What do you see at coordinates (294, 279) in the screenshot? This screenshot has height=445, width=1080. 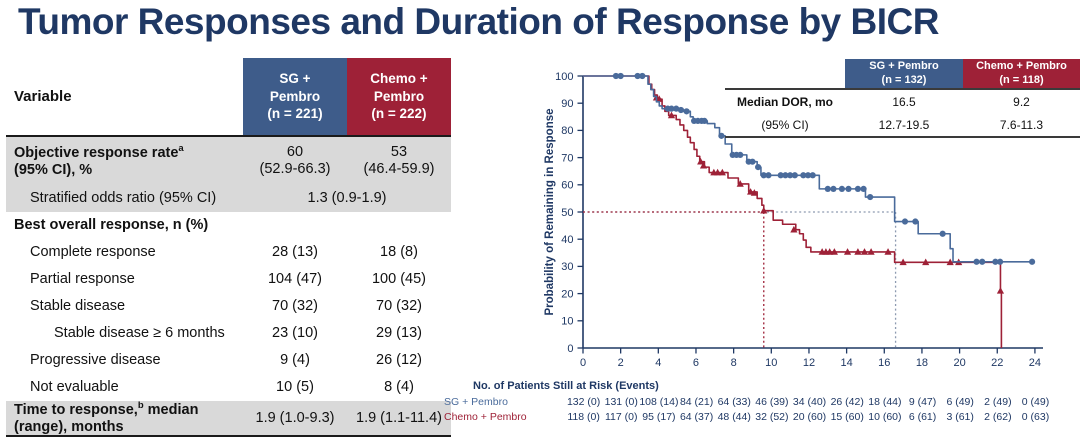 I see `cell-value: 104 (47)` at bounding box center [294, 279].